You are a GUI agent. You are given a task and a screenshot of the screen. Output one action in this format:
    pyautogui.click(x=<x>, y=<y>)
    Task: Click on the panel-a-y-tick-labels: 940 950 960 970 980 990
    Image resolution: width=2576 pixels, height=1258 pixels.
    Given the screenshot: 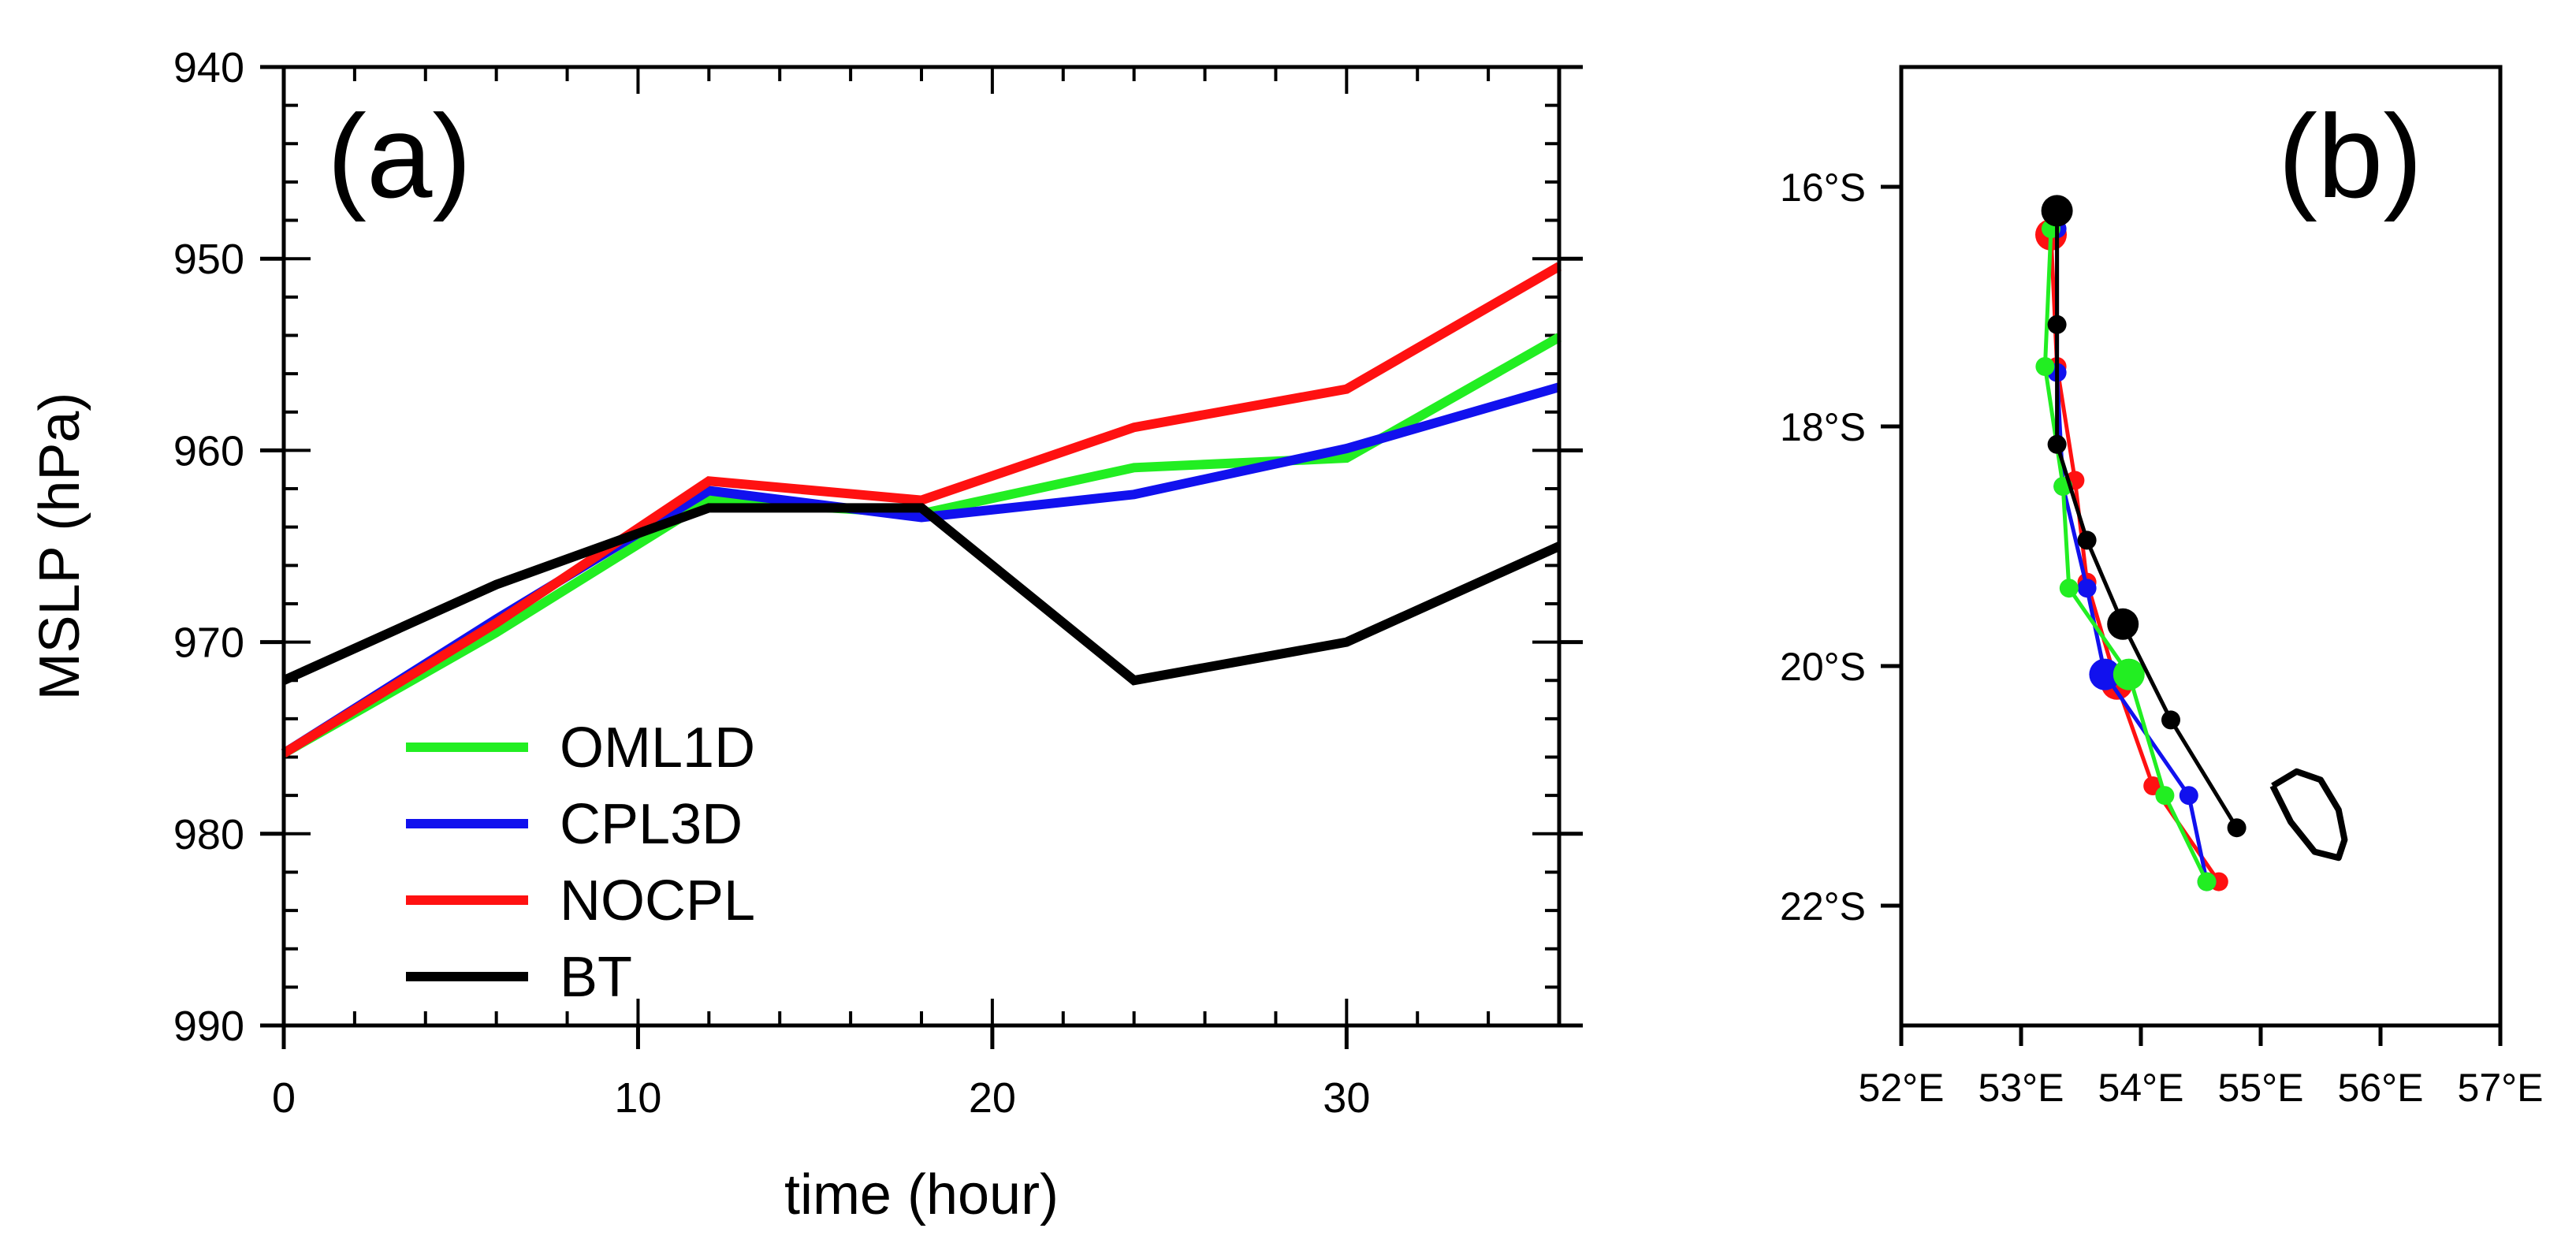 What is the action you would take?
    pyautogui.click(x=208, y=547)
    